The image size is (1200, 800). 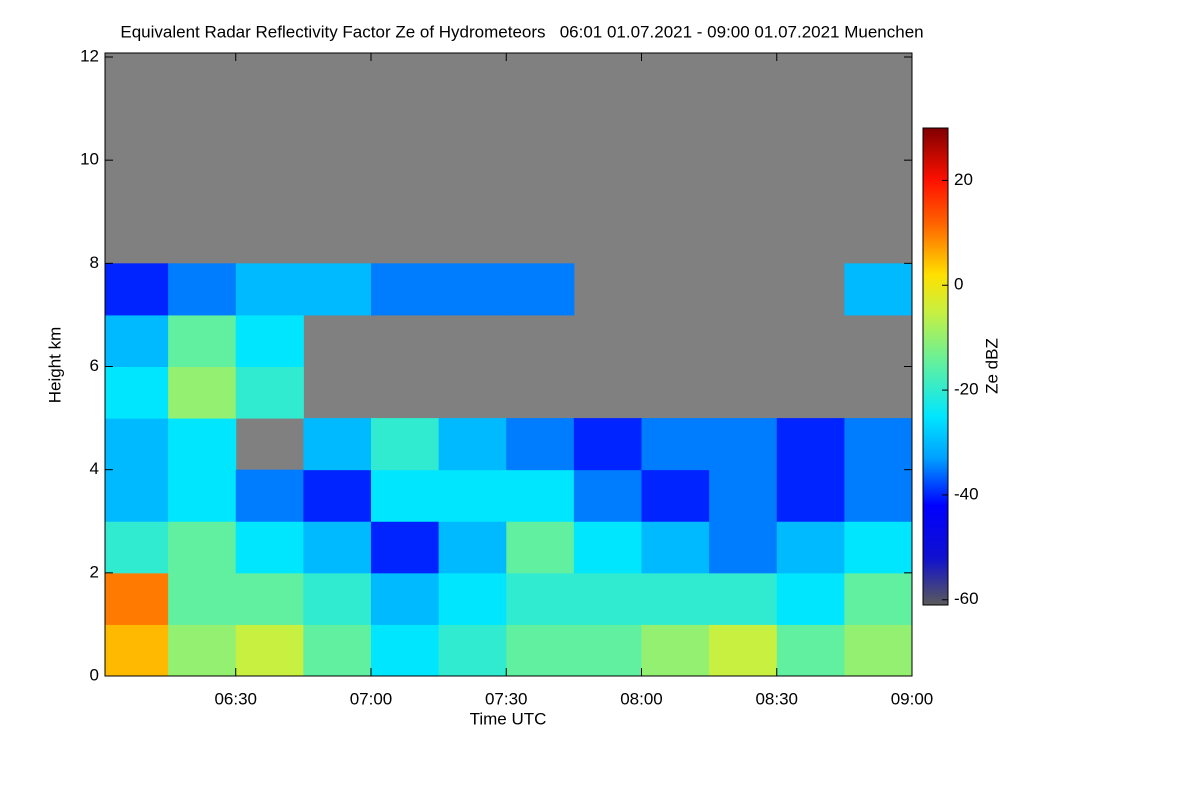 What do you see at coordinates (94, 571) in the screenshot?
I see `y-tick-label: 2` at bounding box center [94, 571].